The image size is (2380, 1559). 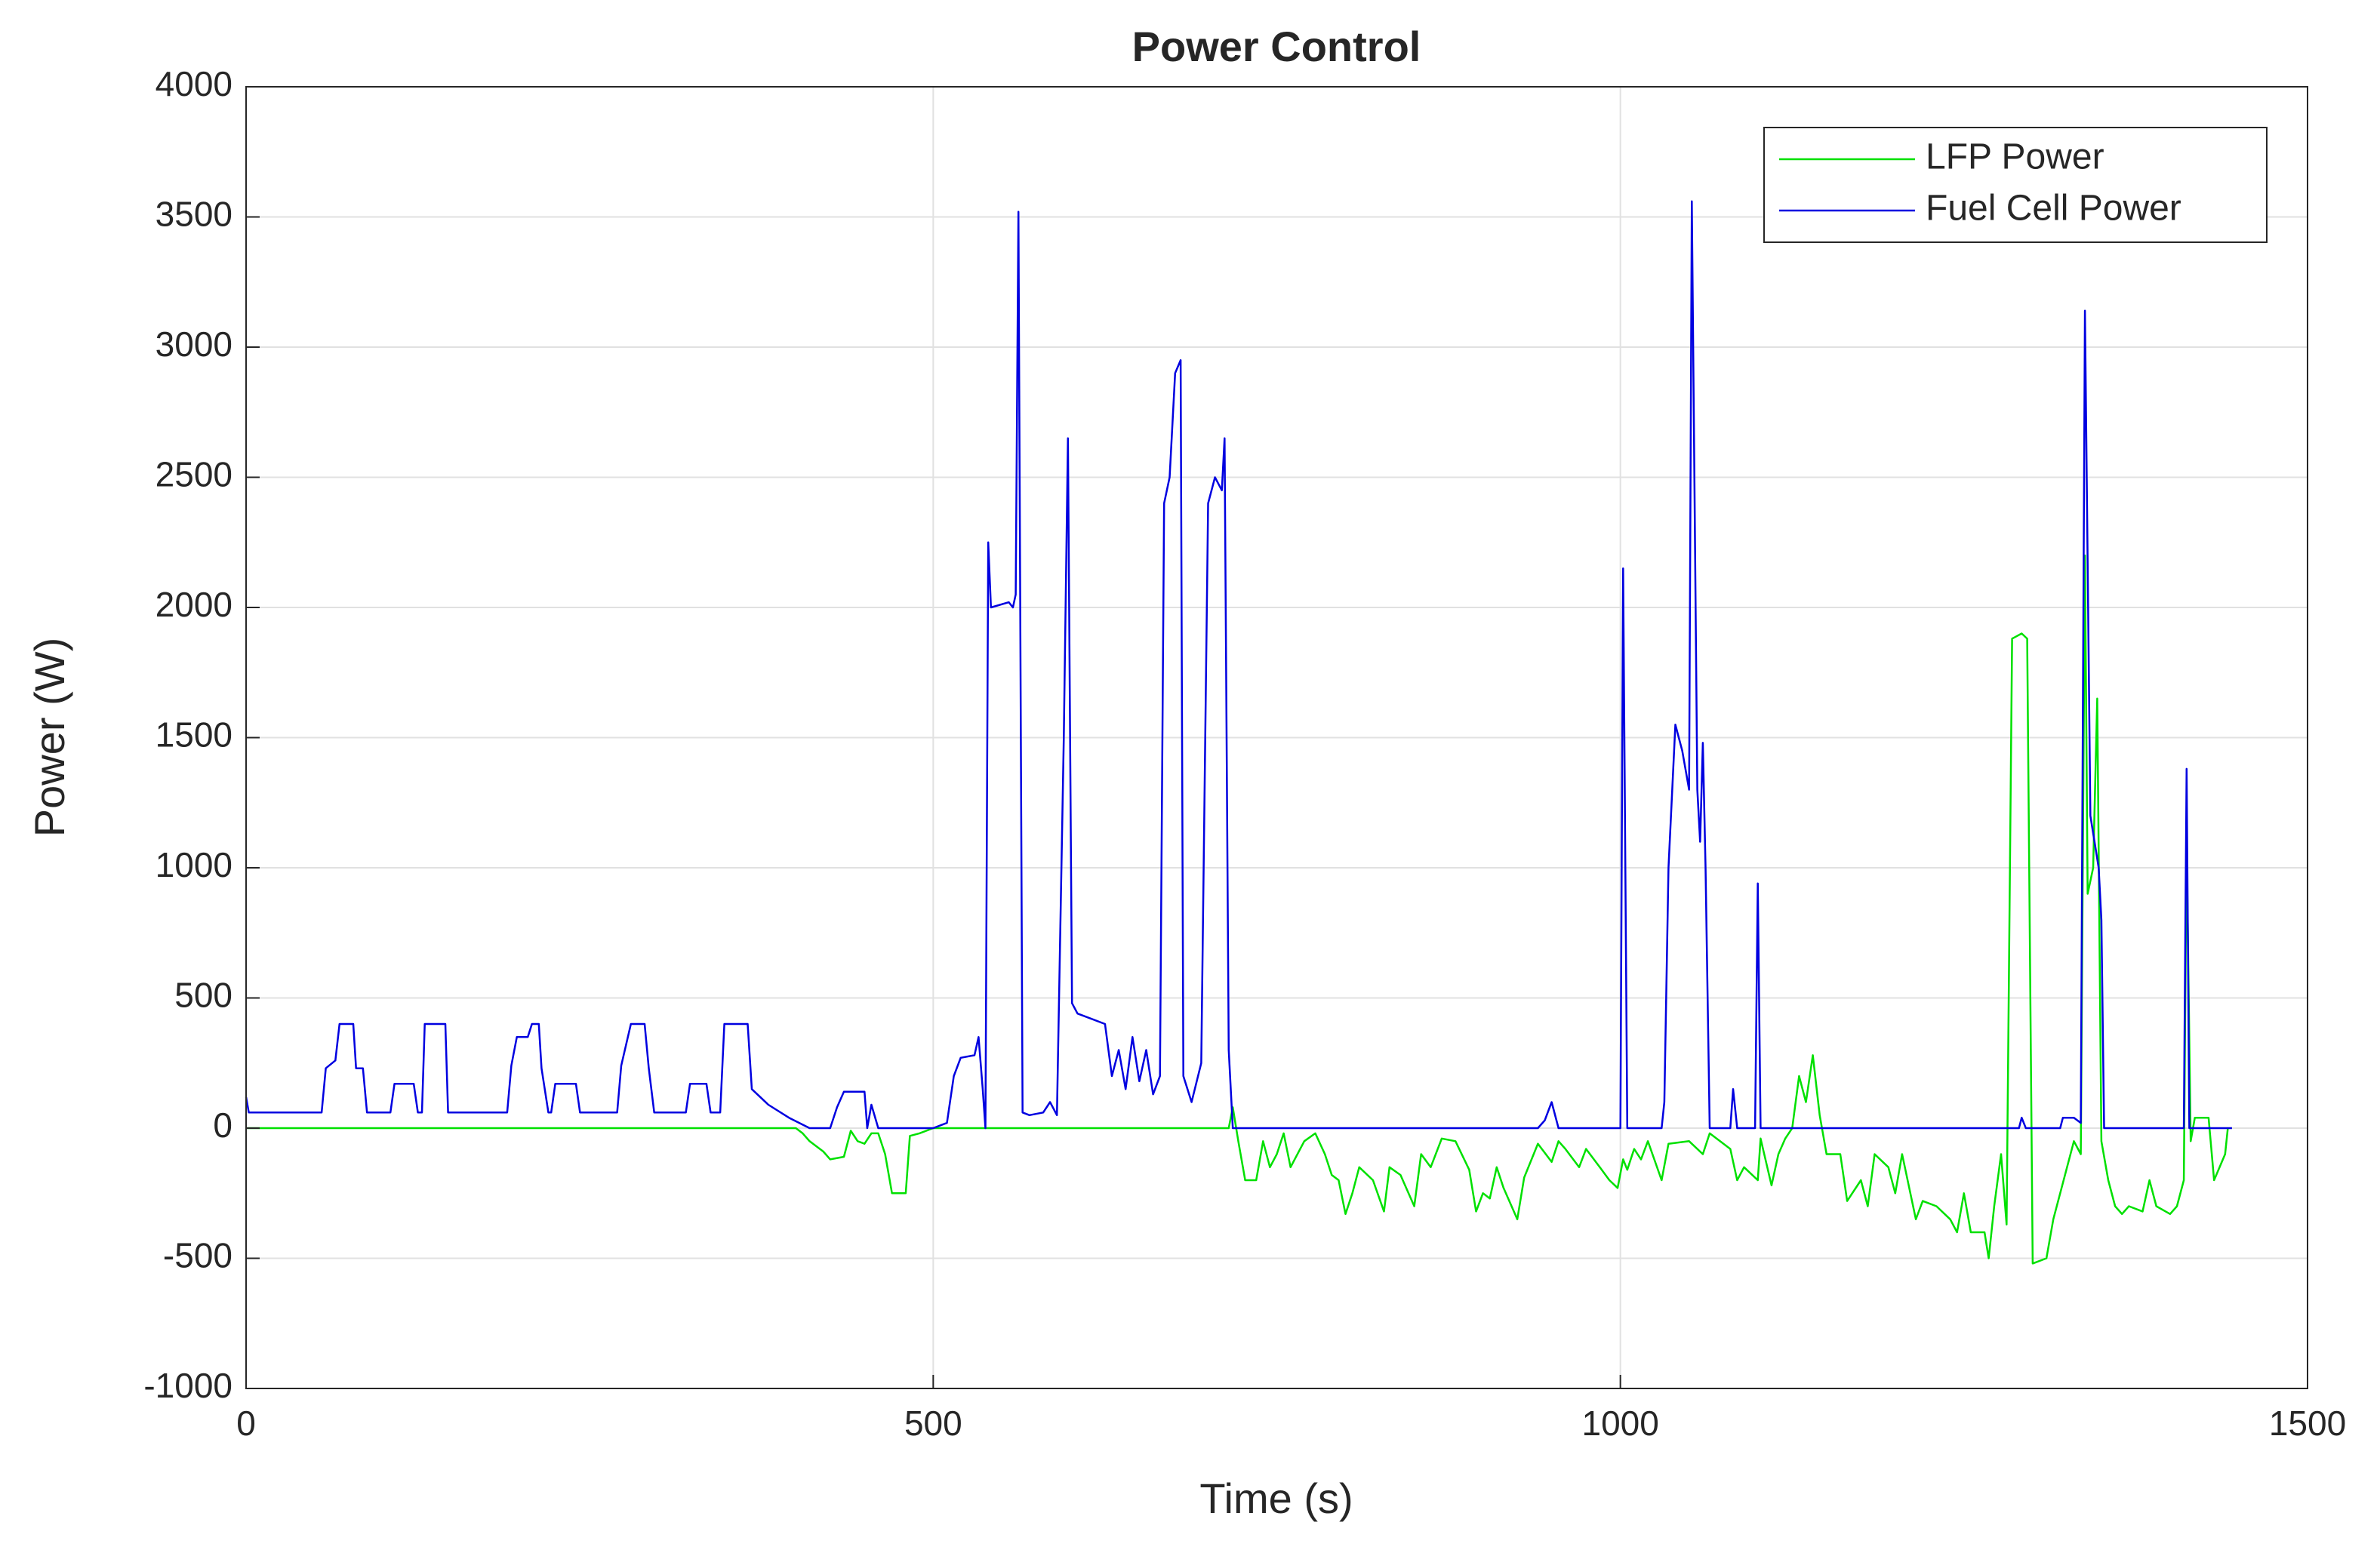 I want to click on chart-title: Power Control, so click(x=1276, y=46).